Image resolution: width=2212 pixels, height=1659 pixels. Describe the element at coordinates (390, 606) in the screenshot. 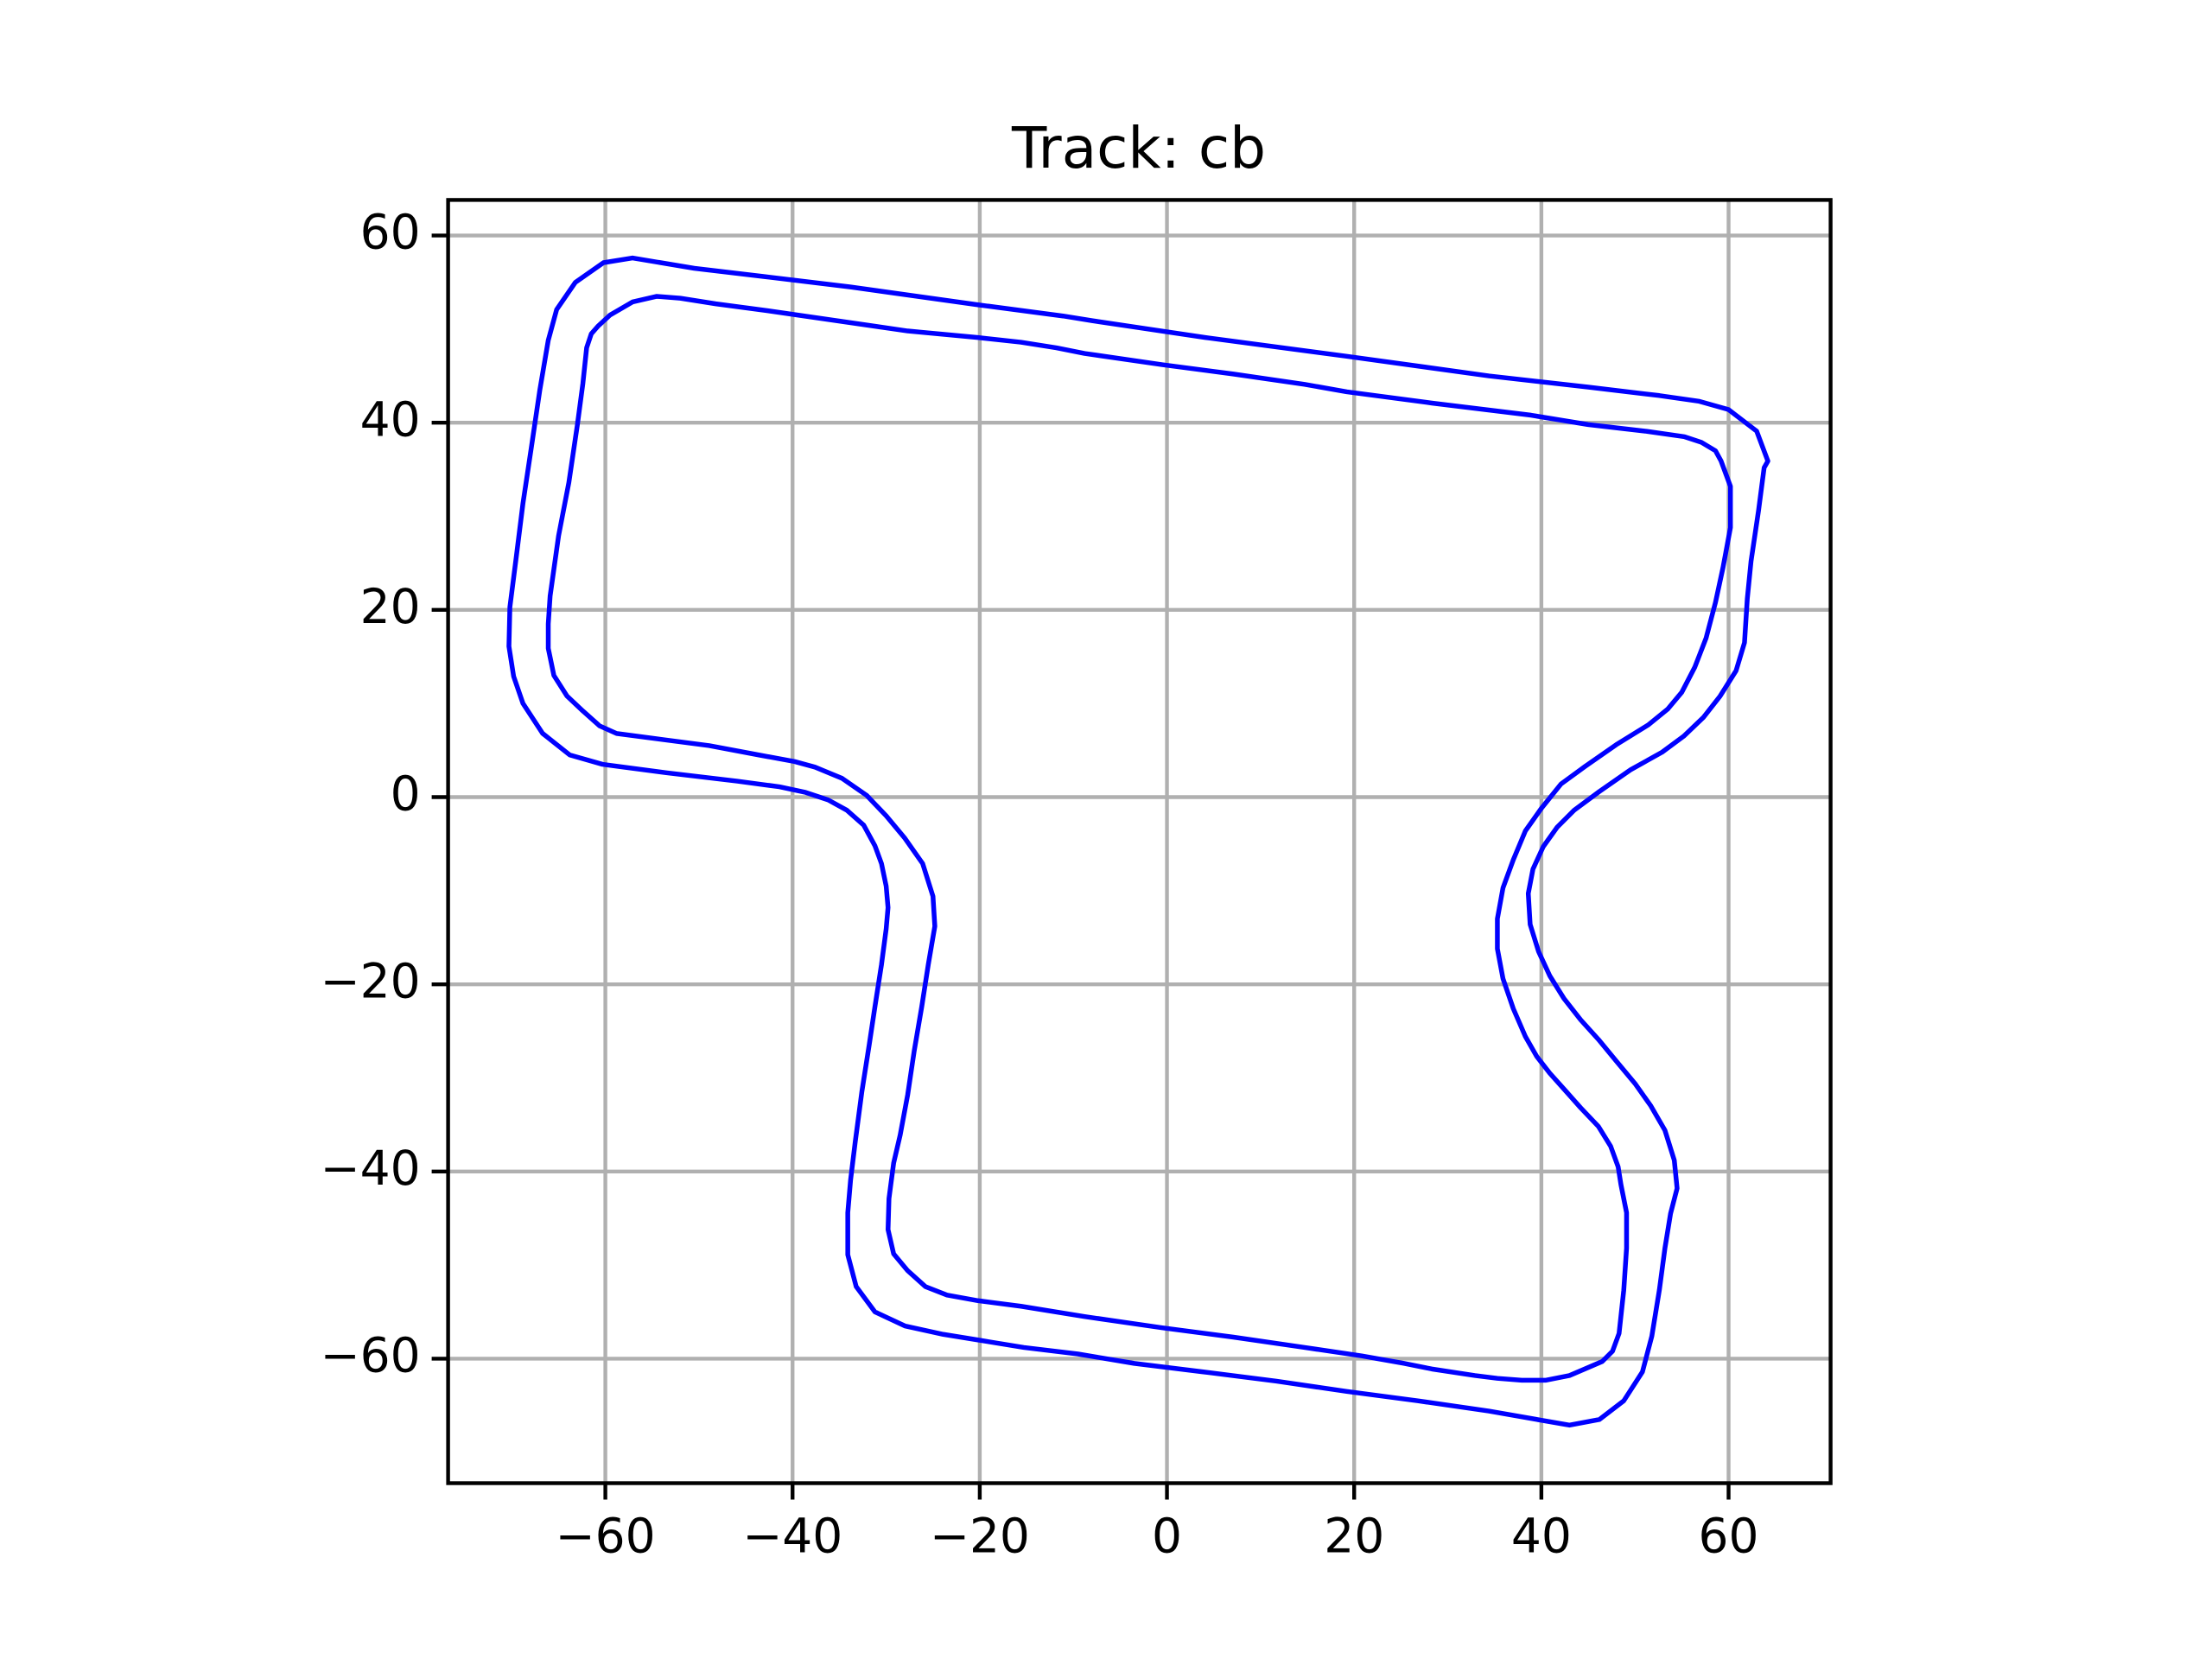

I see `y-tick-label: 20` at that location.